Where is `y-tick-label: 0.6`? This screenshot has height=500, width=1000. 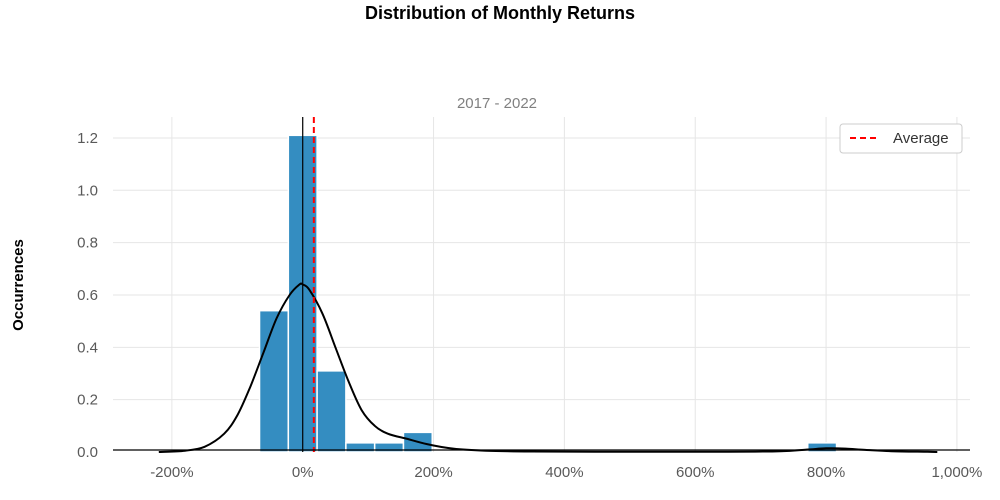 y-tick-label: 0.6 is located at coordinates (87, 295).